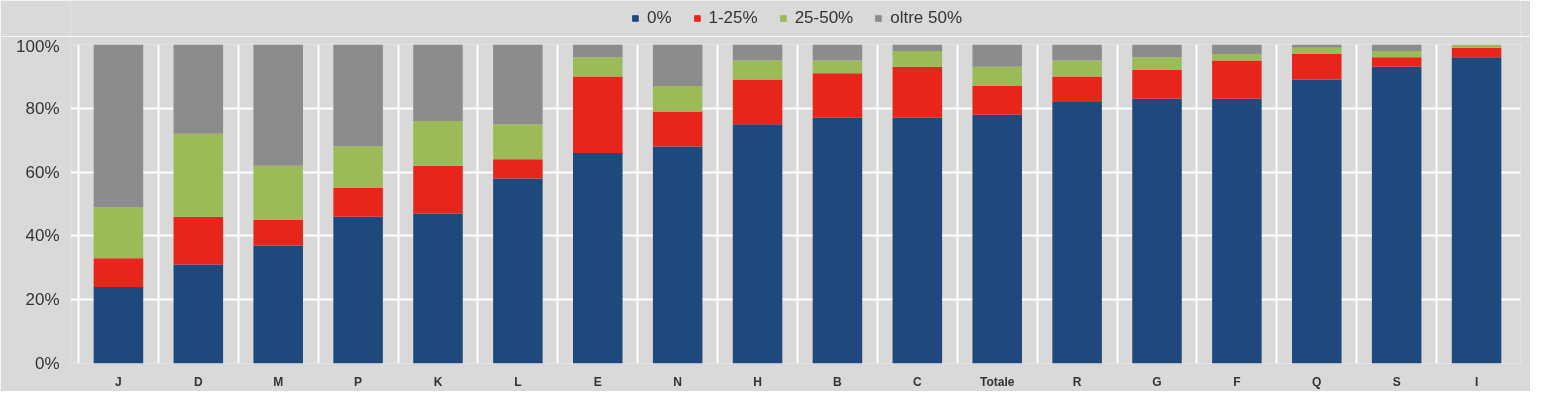  What do you see at coordinates (47, 363) in the screenshot?
I see `y-tick-label: 0%` at bounding box center [47, 363].